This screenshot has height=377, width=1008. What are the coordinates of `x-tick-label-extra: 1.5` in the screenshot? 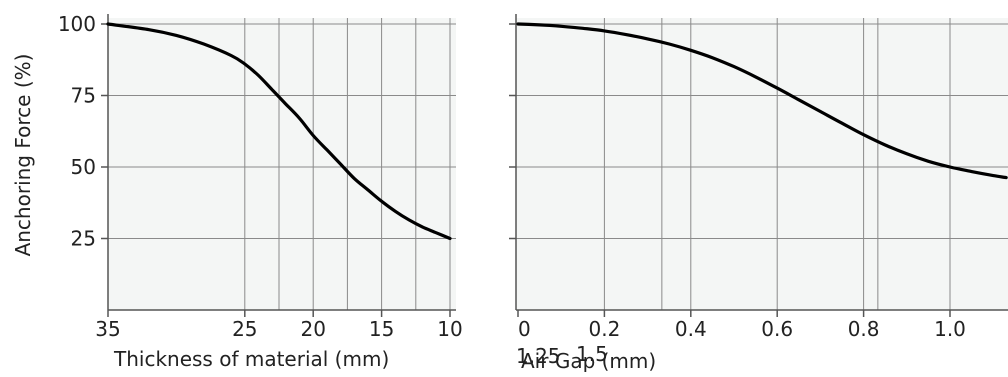 It's located at (592, 354).